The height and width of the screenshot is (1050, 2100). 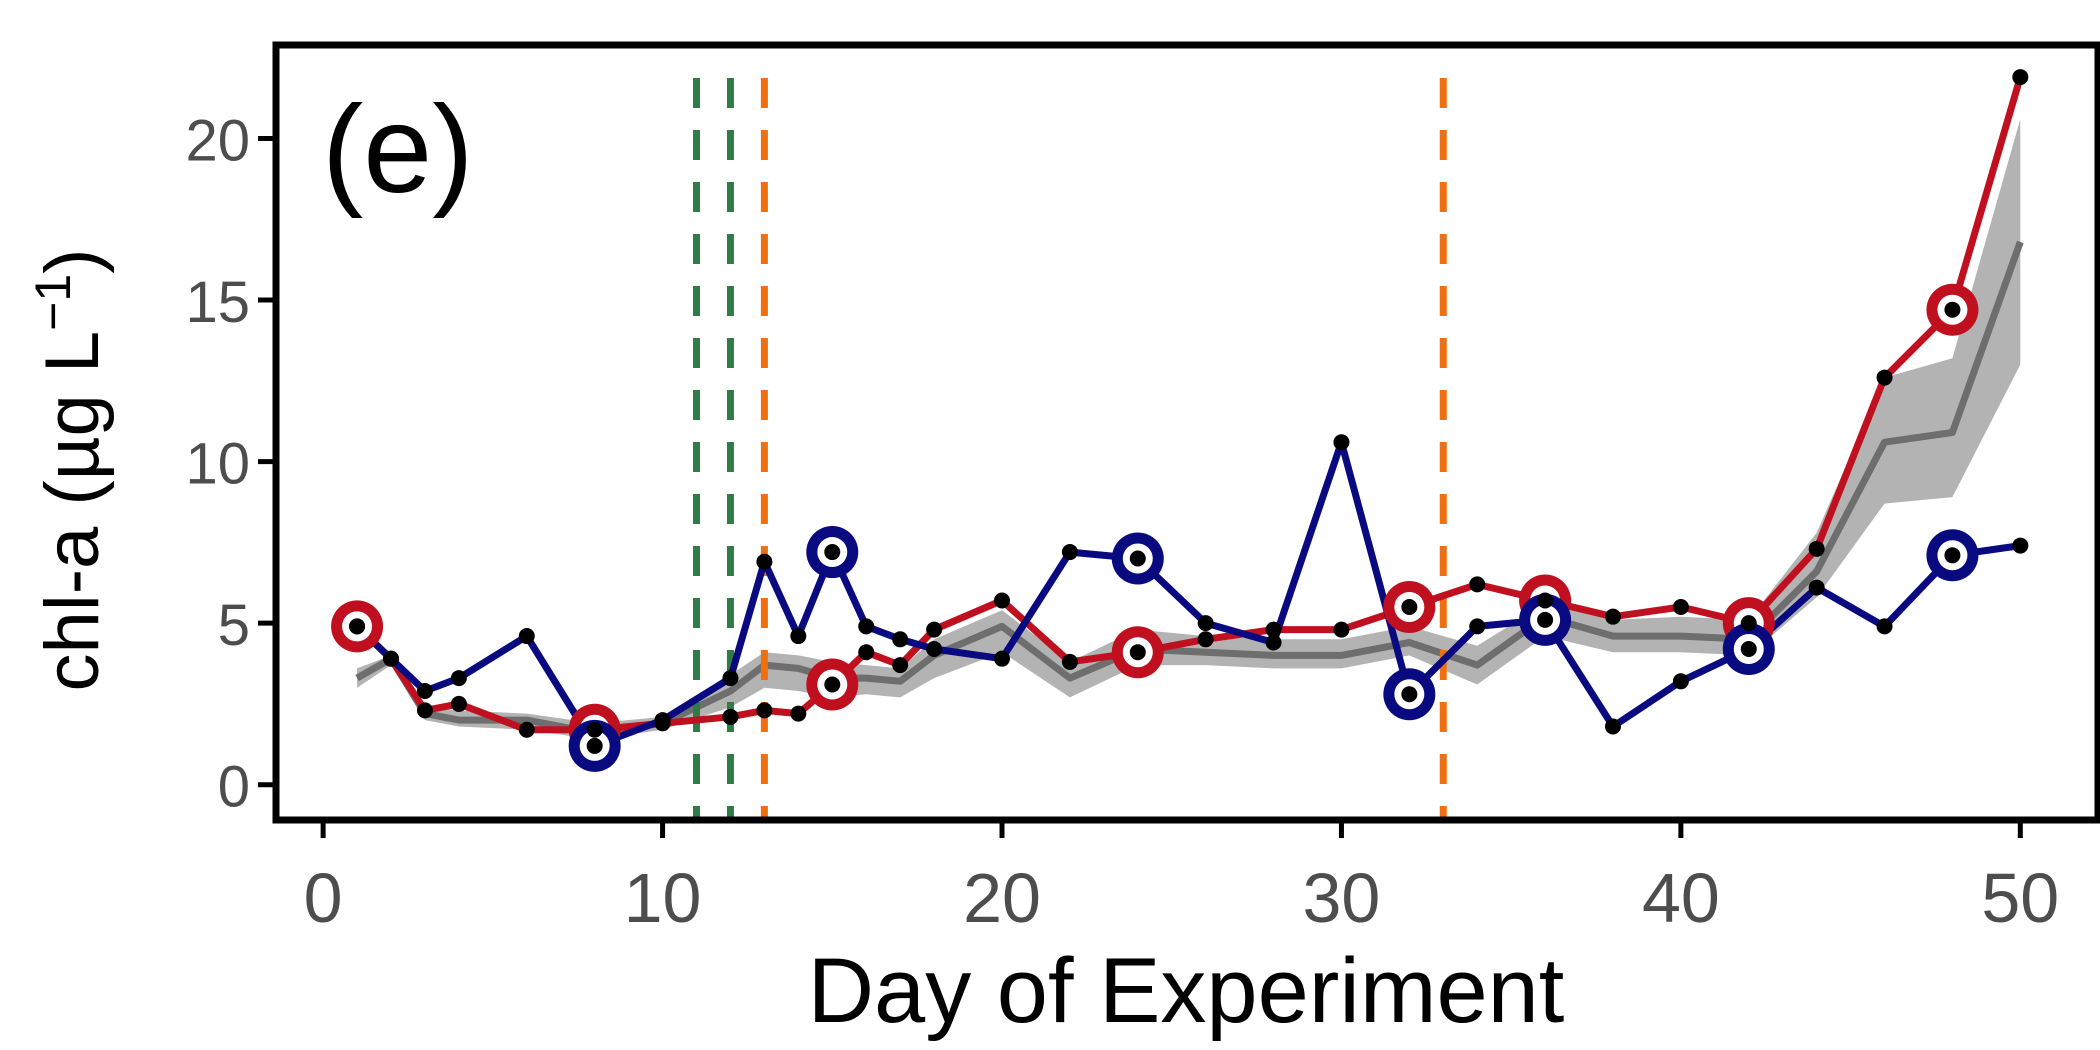 I want to click on x-tick-label: 50, so click(x=2020, y=898).